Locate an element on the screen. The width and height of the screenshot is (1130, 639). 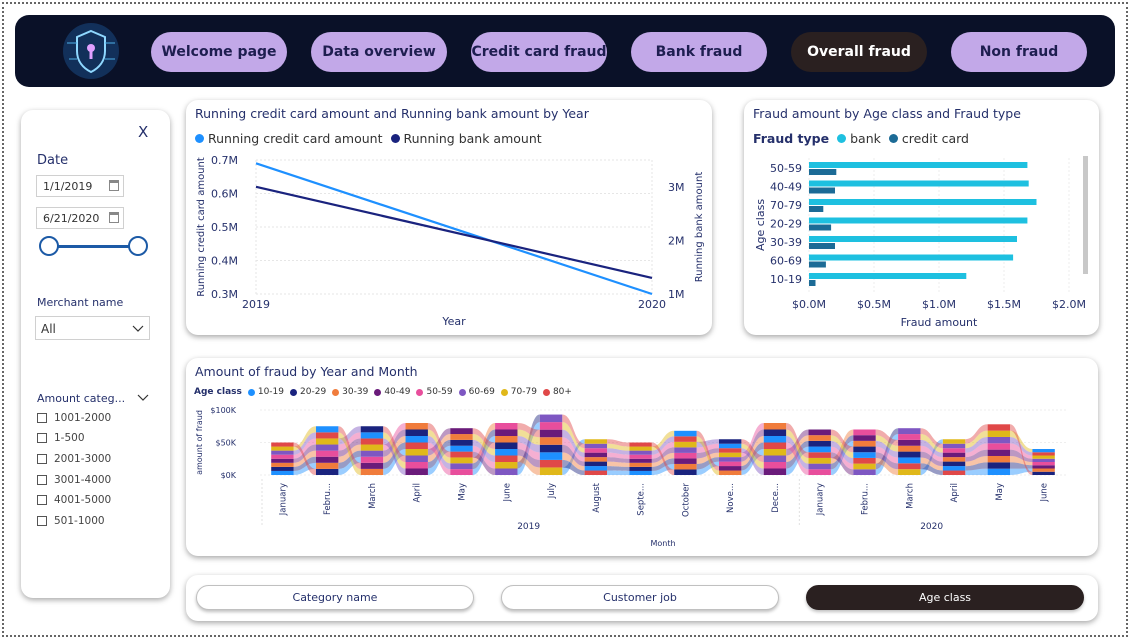
amount-option: 501-1000 is located at coordinates (71, 521).